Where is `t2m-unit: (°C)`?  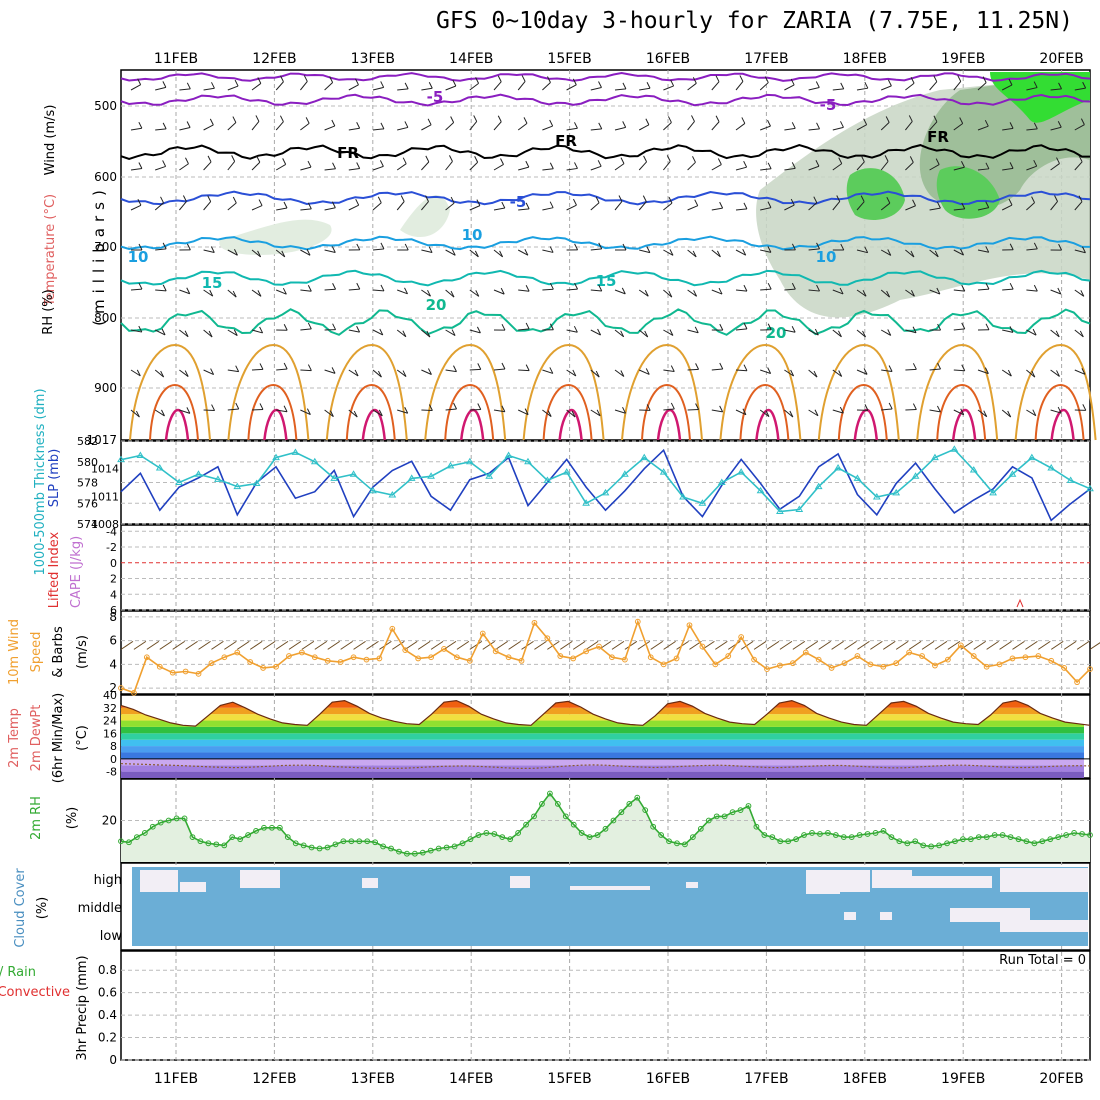
t2m-unit: (°C) is located at coordinates (82, 738).